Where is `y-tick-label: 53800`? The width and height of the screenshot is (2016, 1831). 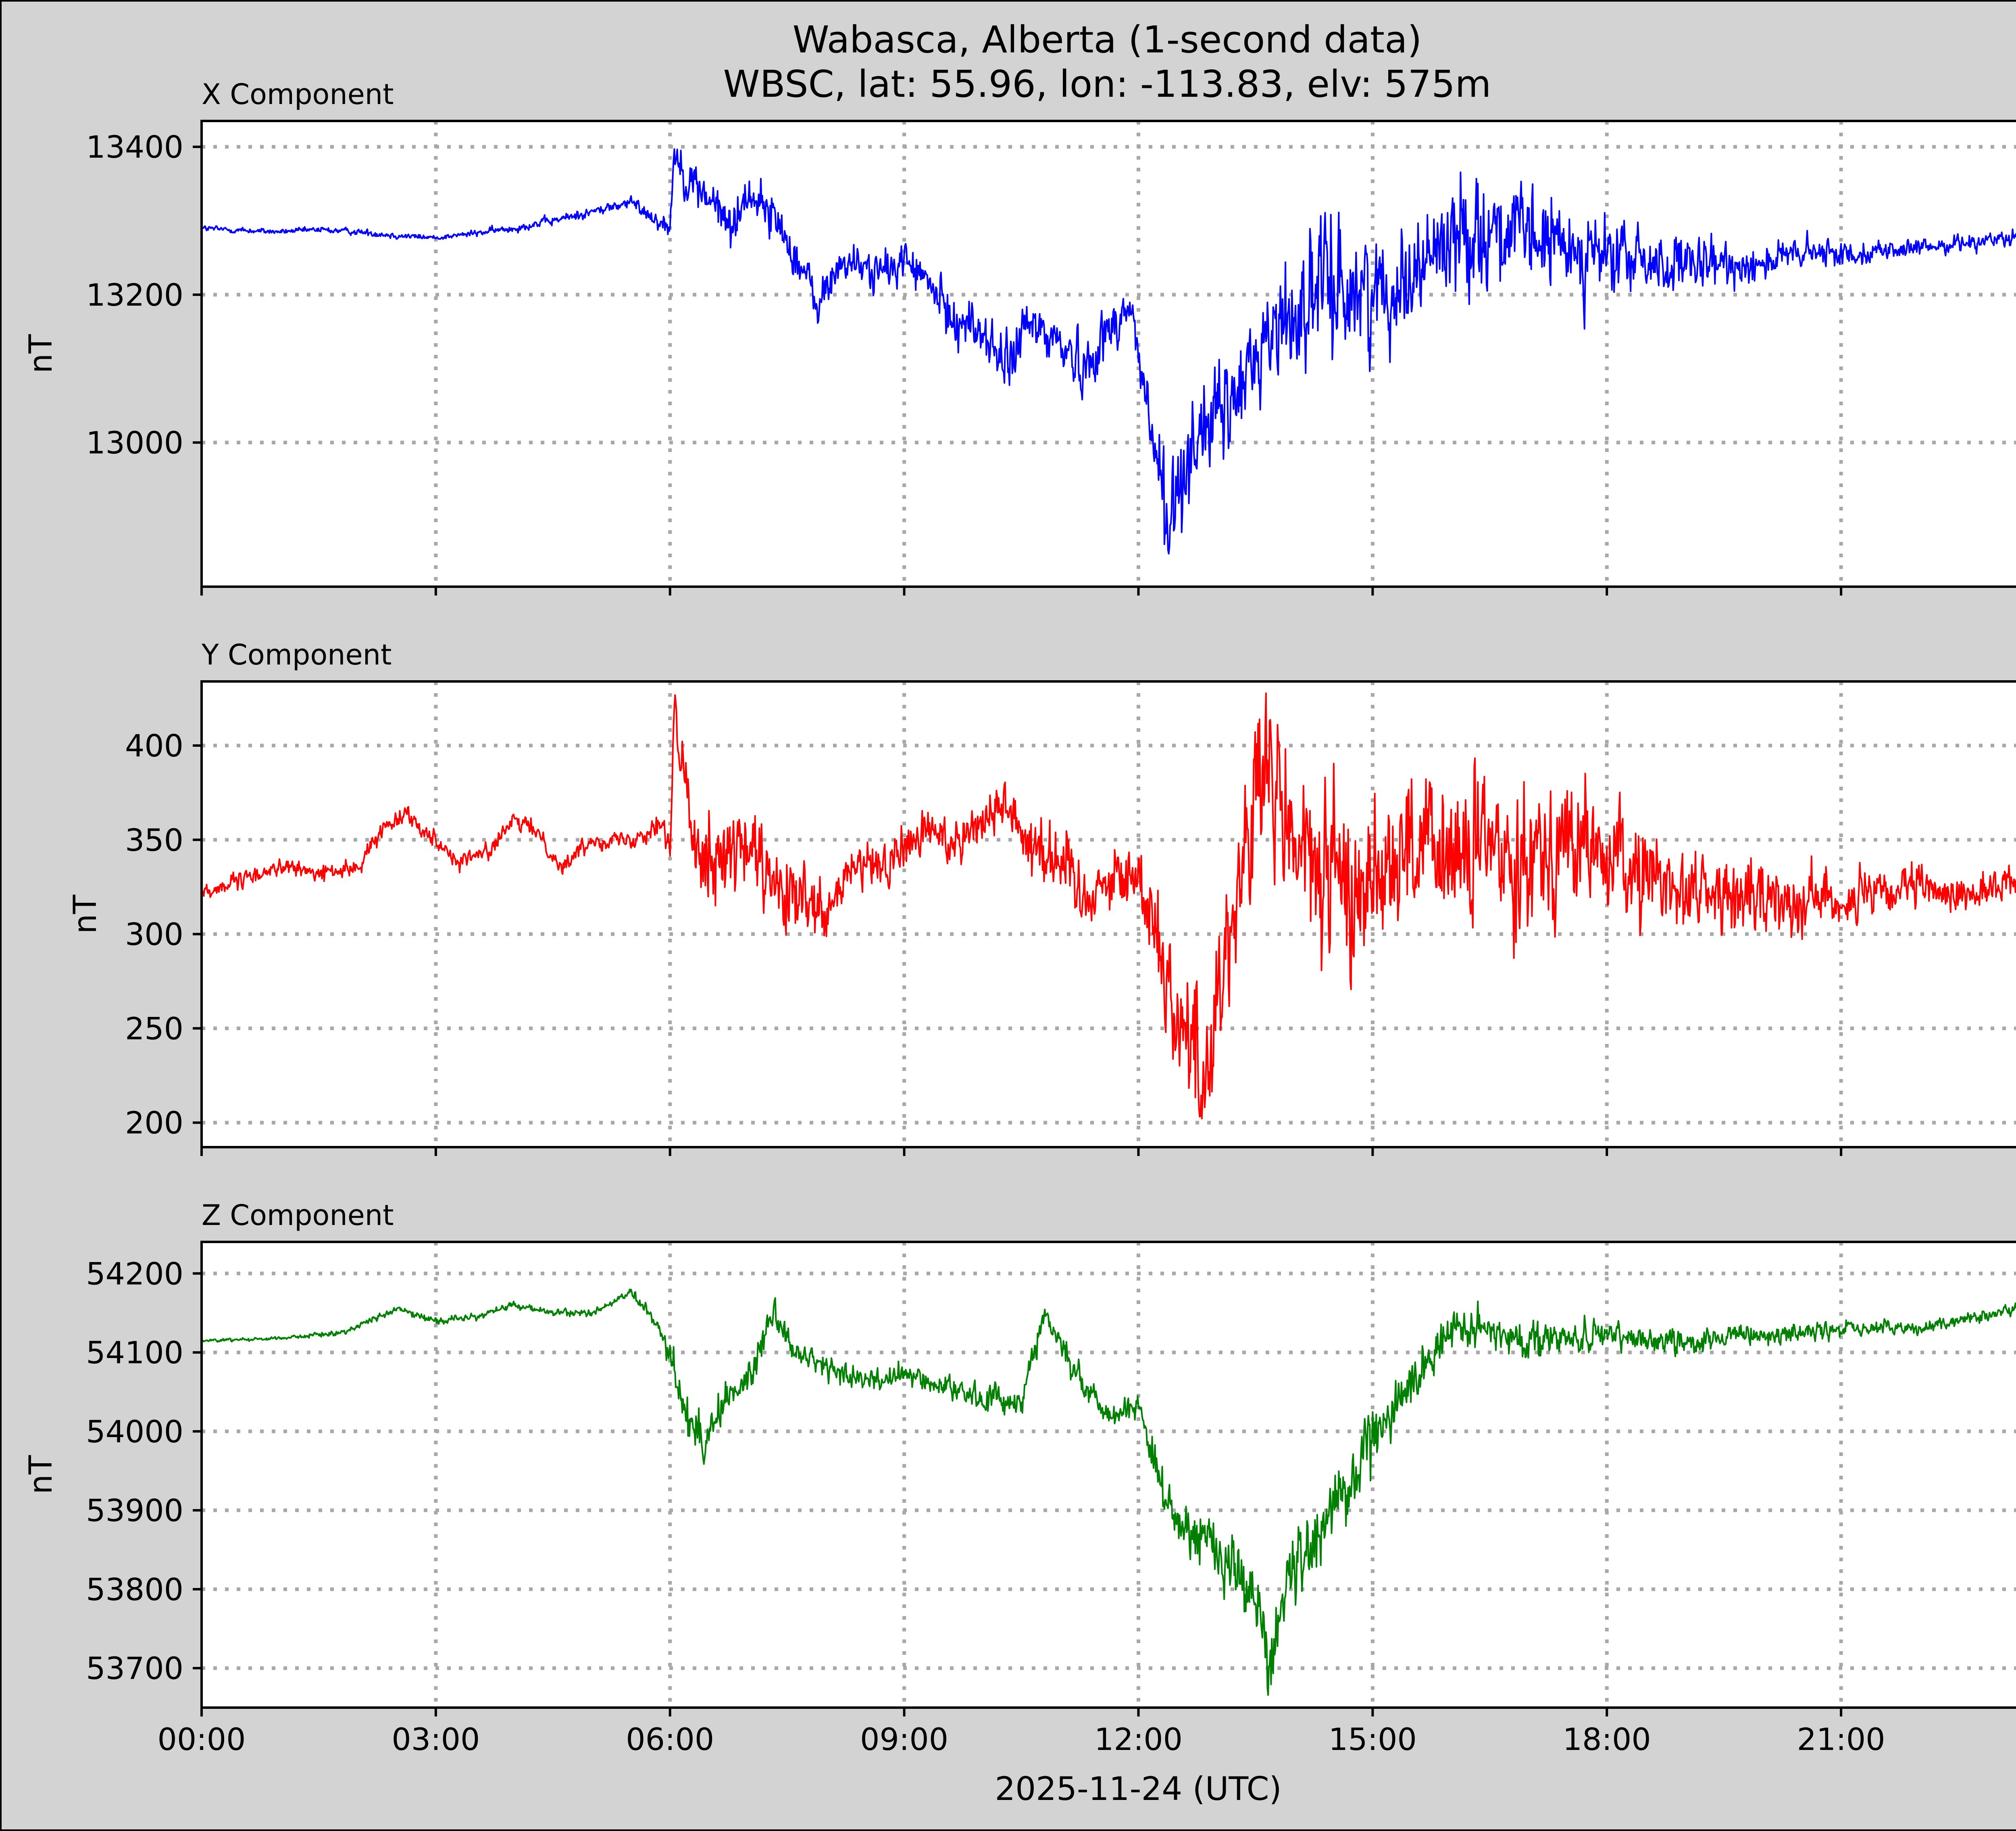
y-tick-label: 53800 is located at coordinates (134, 1589).